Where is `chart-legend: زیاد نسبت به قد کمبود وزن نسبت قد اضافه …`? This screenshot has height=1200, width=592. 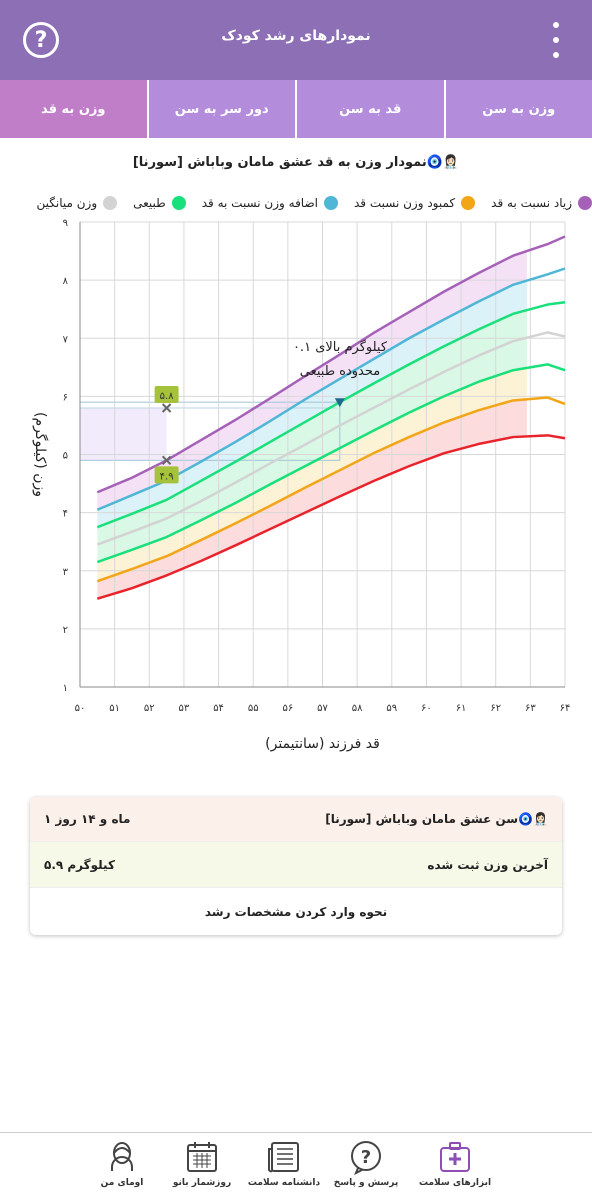
chart-legend: زیاد نسبت به قد کمبود وزن نسبت قد اضافه … is located at coordinates (296, 203).